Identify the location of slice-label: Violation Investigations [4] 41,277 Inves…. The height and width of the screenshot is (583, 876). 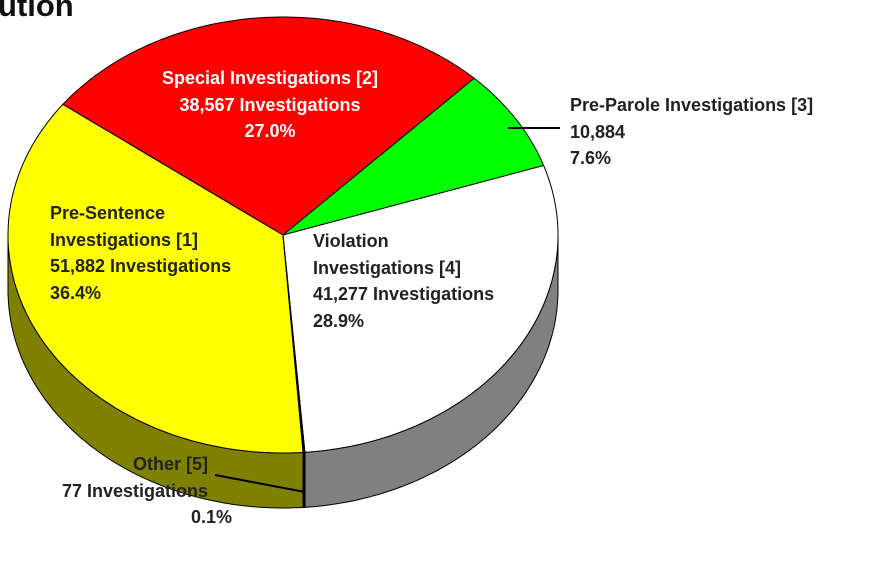
(413, 281).